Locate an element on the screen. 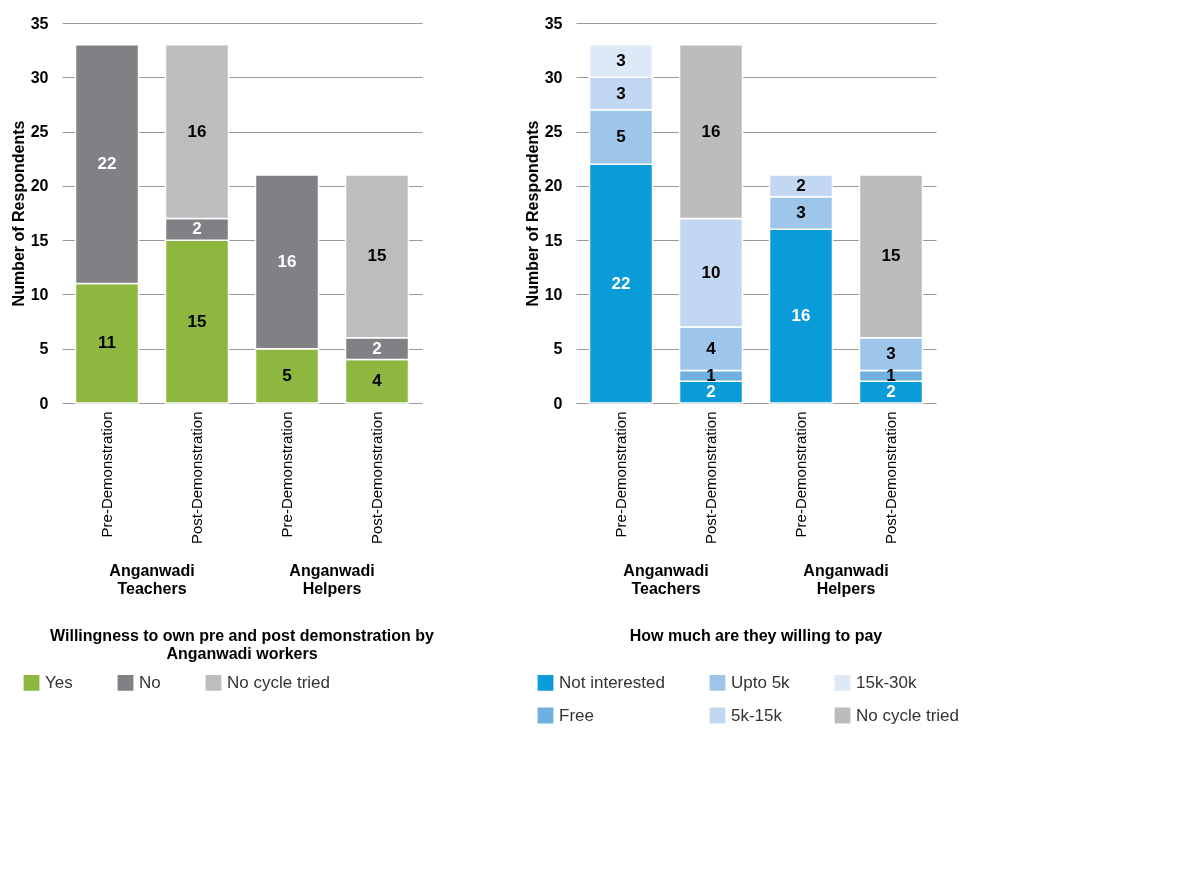 The height and width of the screenshot is (870, 1200). legend-label: Not interested is located at coordinates (612, 682).